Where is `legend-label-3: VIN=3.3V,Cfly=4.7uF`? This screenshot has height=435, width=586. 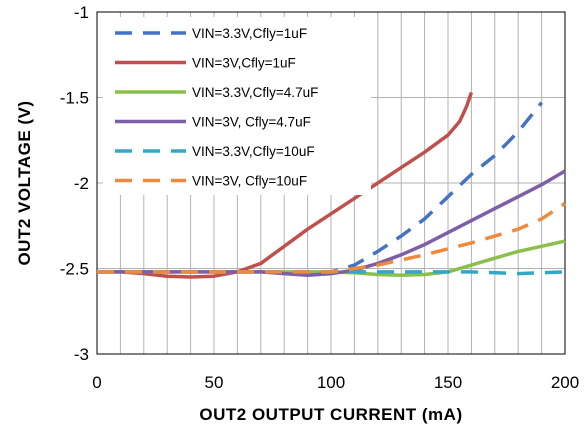 legend-label-3: VIN=3.3V,Cfly=4.7uF is located at coordinates (255, 92).